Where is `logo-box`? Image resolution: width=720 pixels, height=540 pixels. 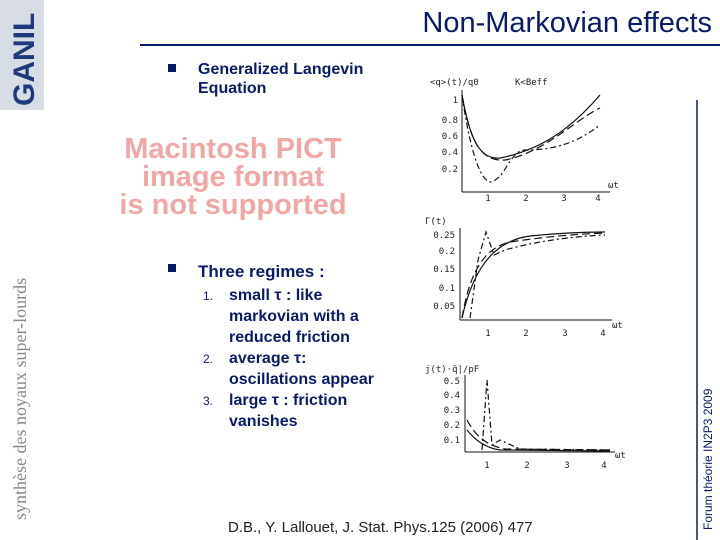
logo-box is located at coordinates (22, 55).